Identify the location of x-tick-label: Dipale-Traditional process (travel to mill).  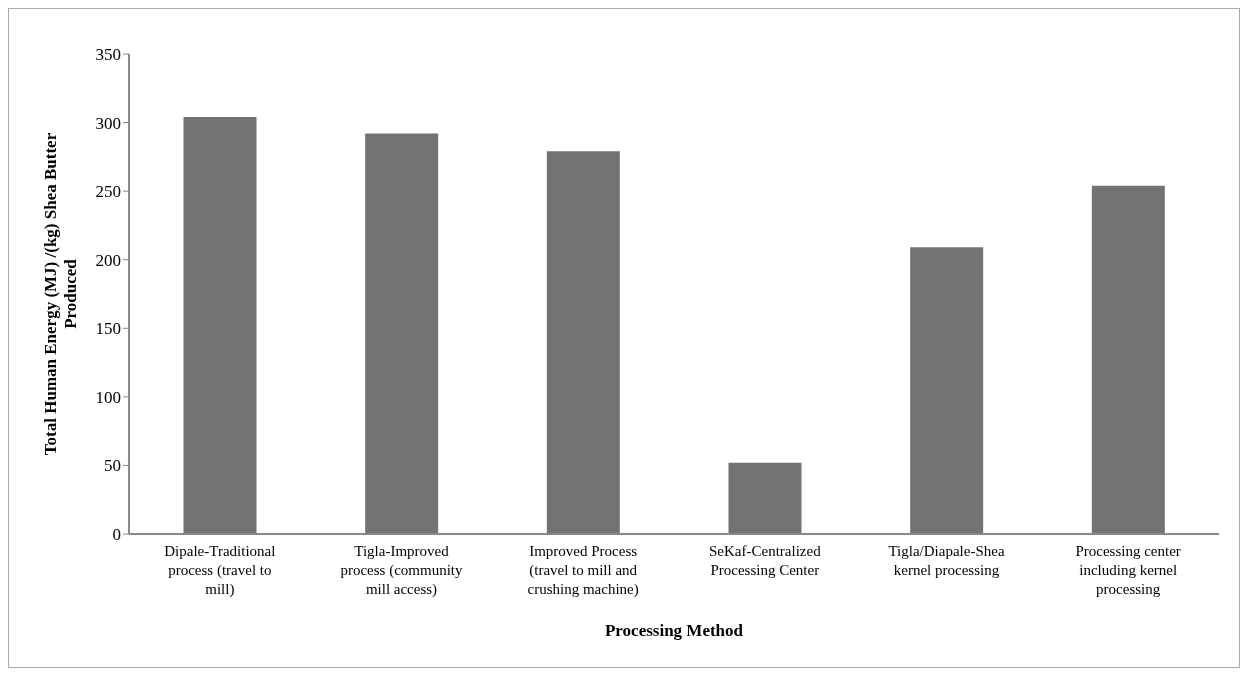
(220, 570).